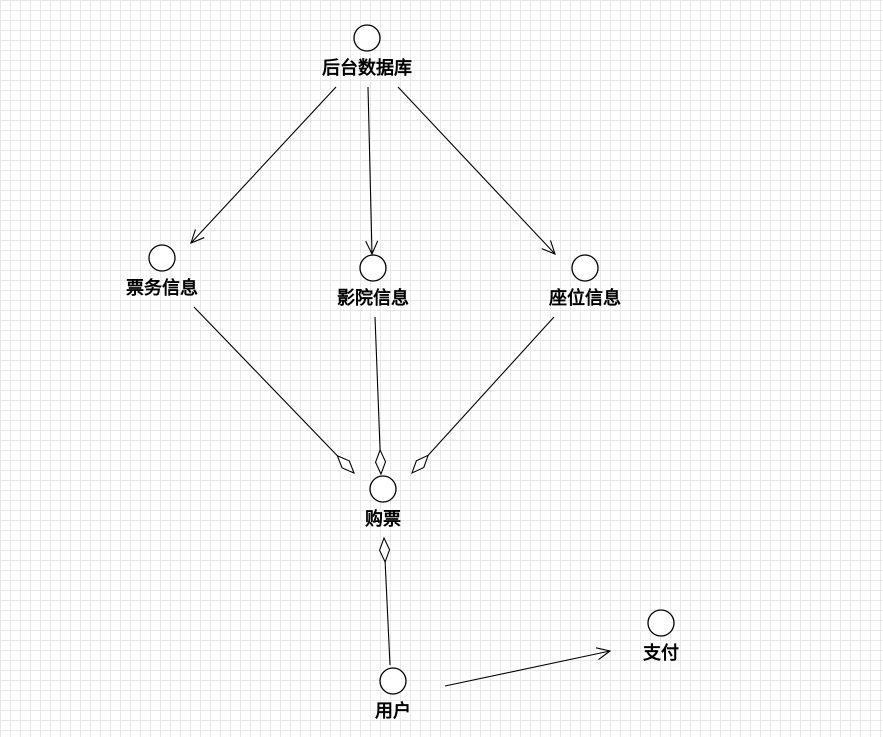  Describe the element at coordinates (661, 623) in the screenshot. I see `node-payment-circle` at that location.